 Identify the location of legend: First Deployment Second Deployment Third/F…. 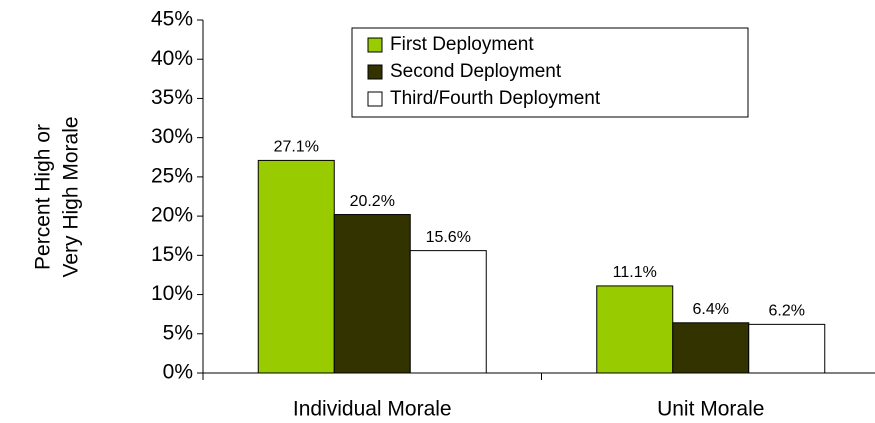
(550, 72).